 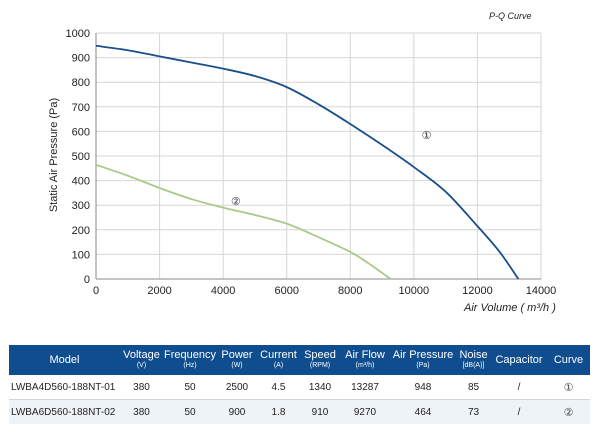 I want to click on header-power: Power (W), so click(x=237, y=359).